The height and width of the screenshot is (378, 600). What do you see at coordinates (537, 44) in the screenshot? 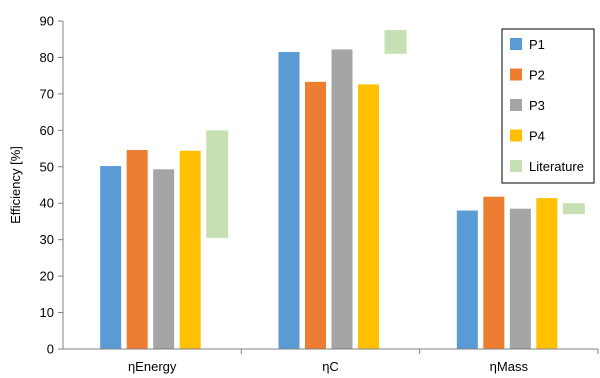
I see `legend-label-p1: P1` at bounding box center [537, 44].